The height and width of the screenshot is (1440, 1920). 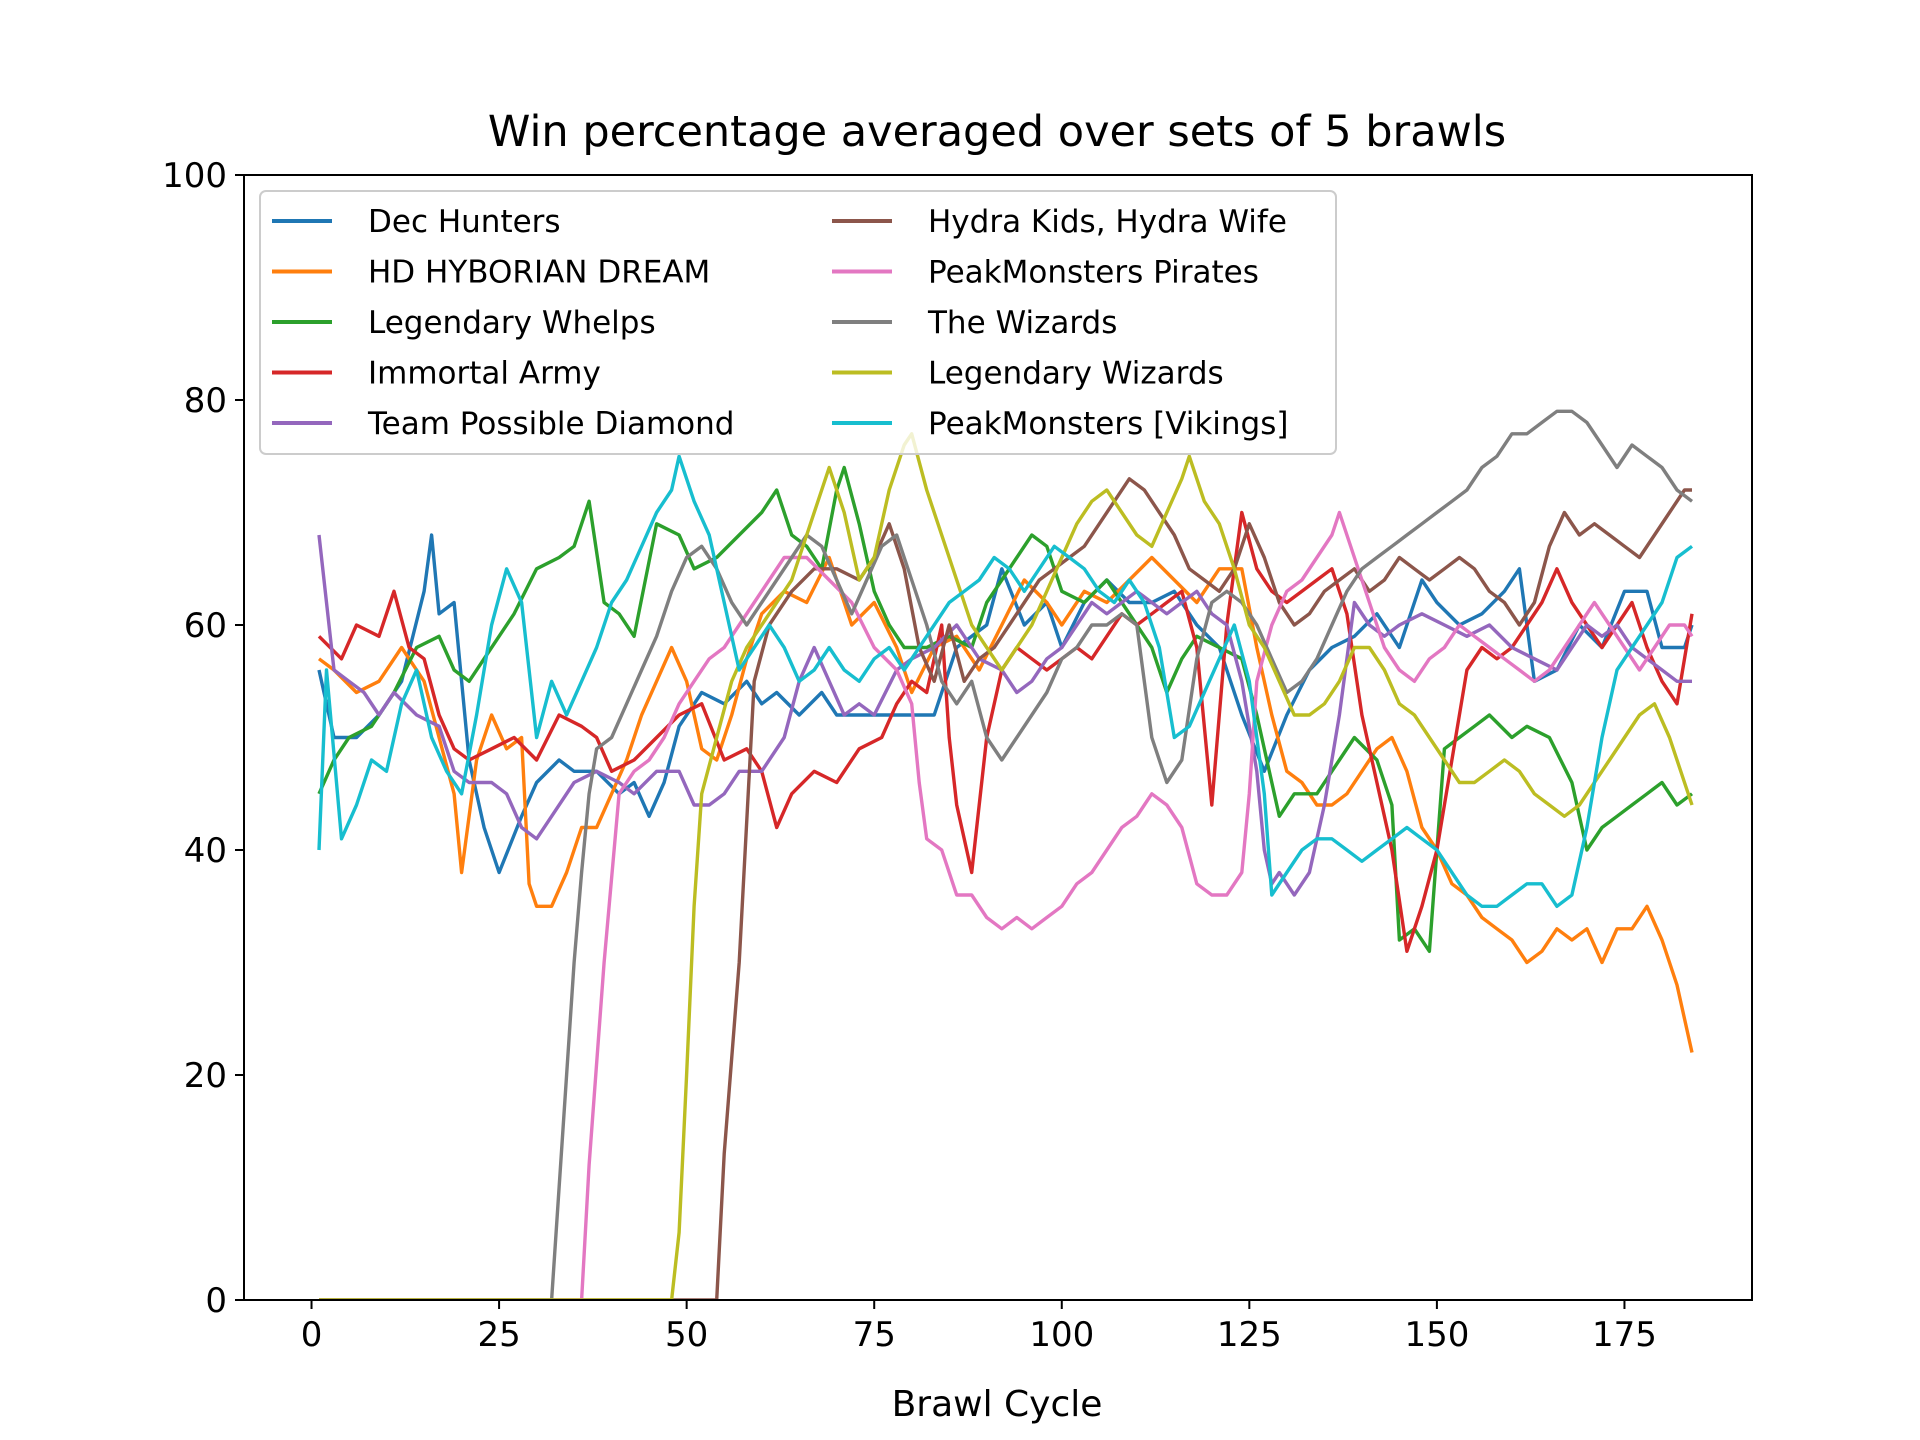 What do you see at coordinates (216, 1301) in the screenshot?
I see `y-tick-label: 0` at bounding box center [216, 1301].